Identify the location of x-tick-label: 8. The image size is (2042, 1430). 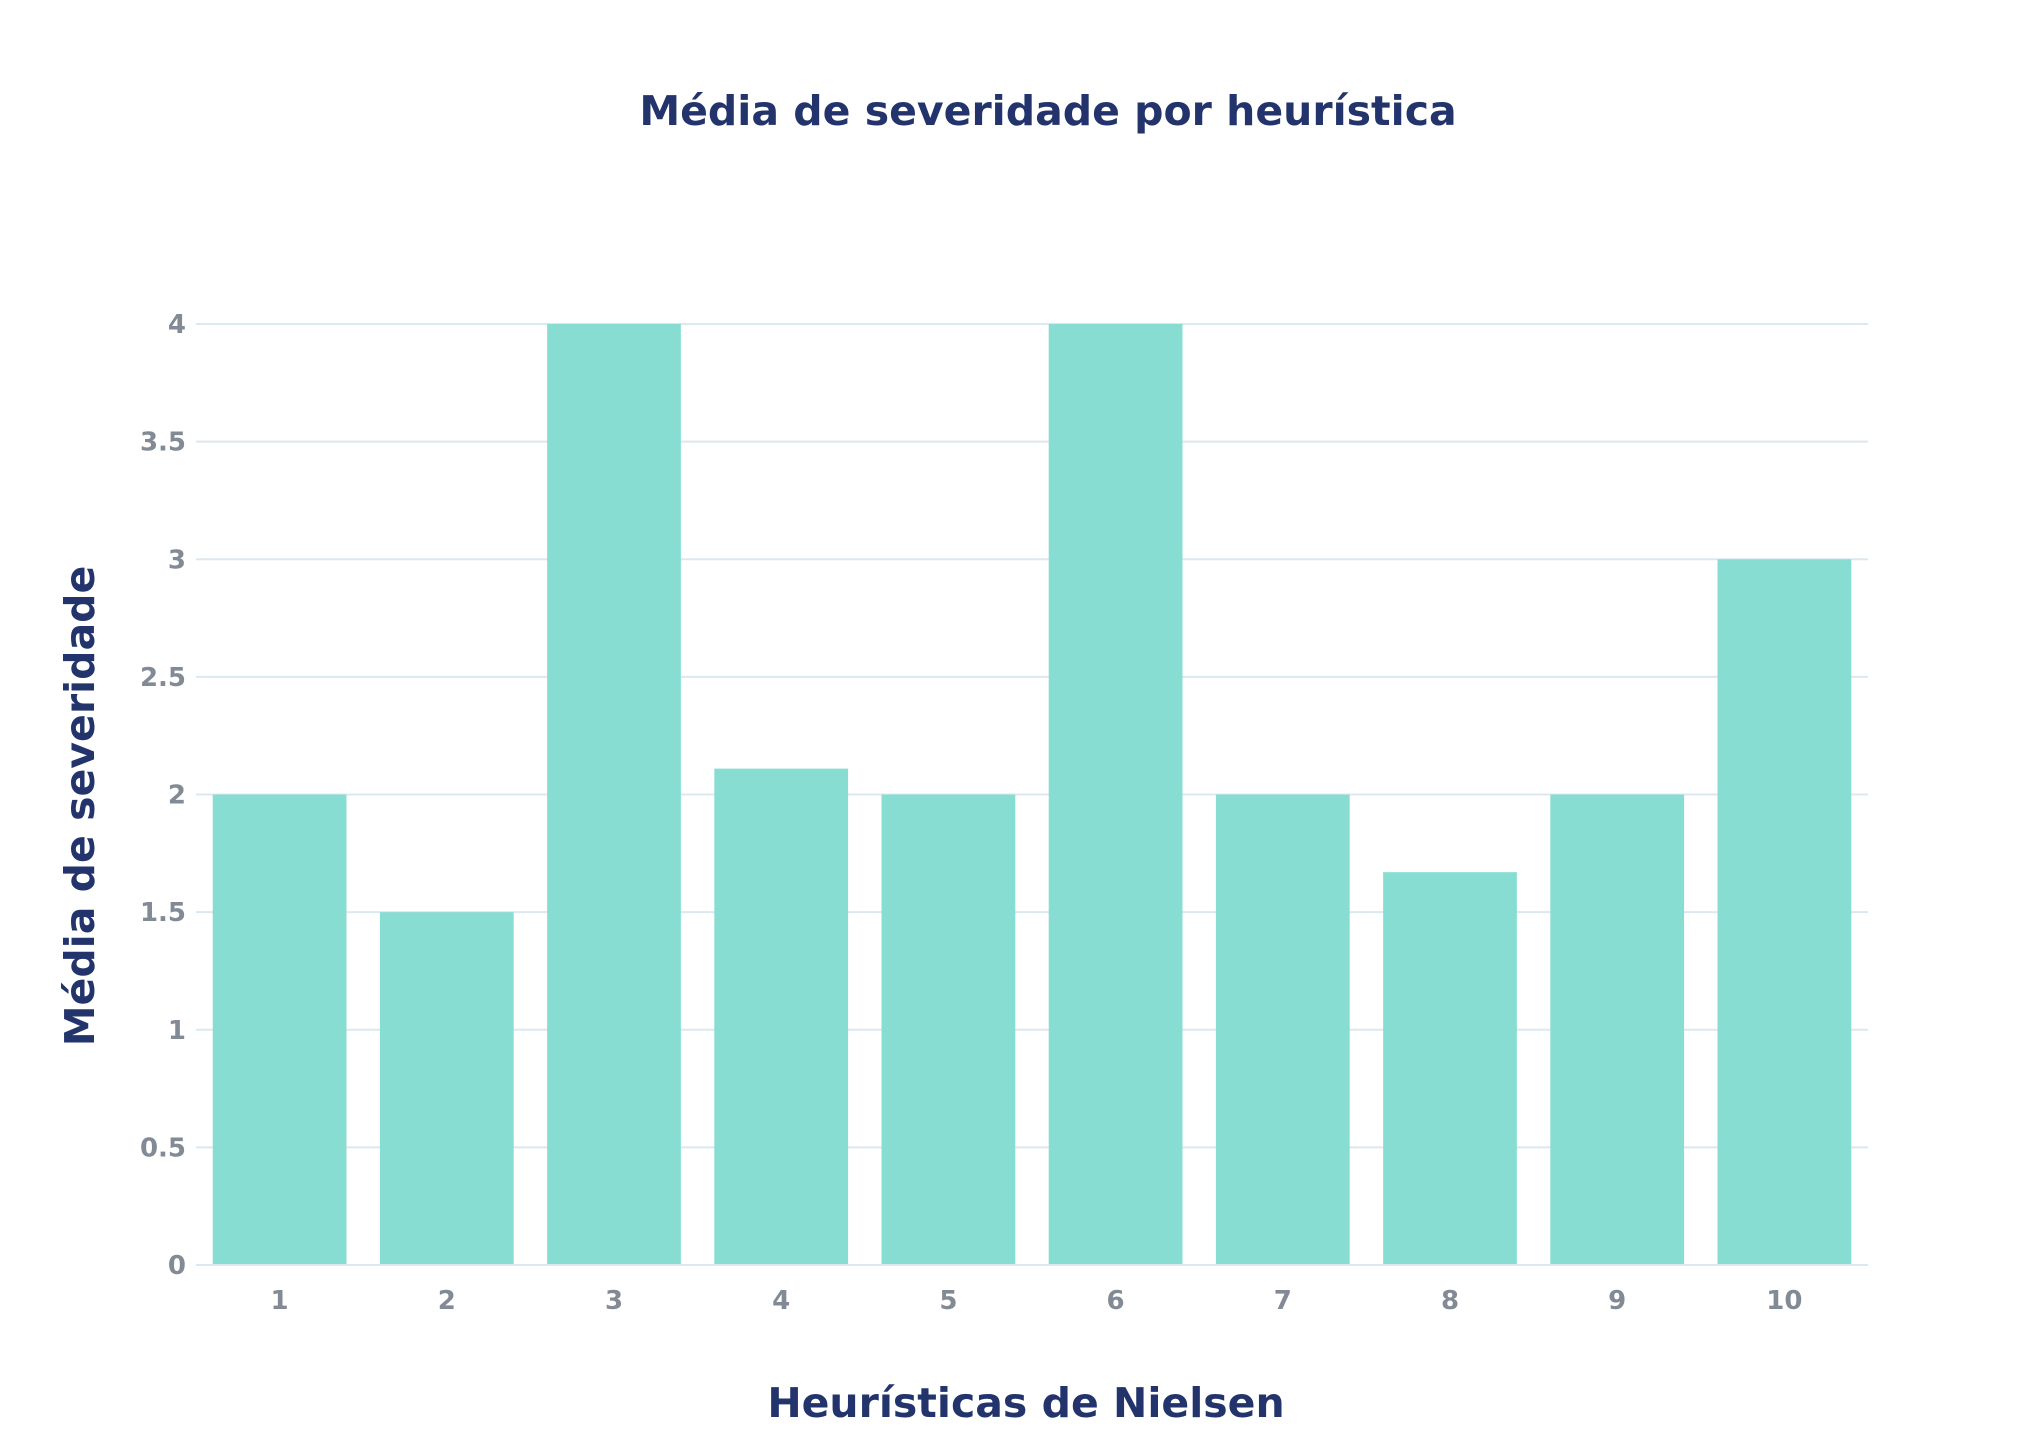
(1450, 1301).